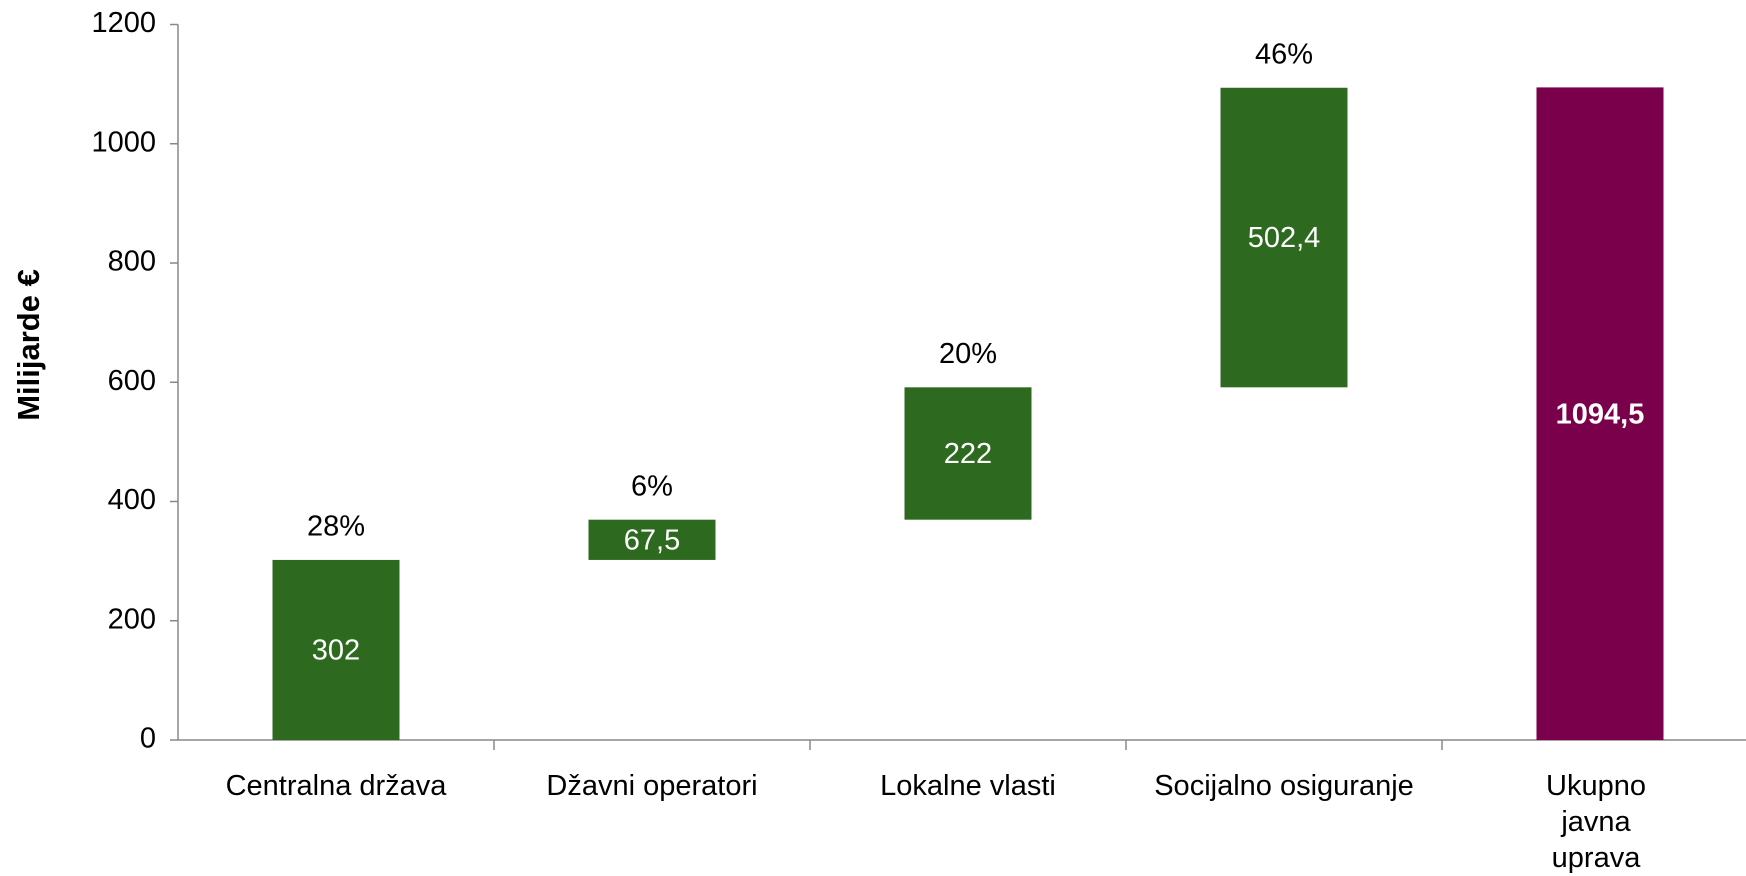 Image resolution: width=1746 pixels, height=876 pixels. I want to click on y-axis-label: Milijarde €, so click(28, 345).